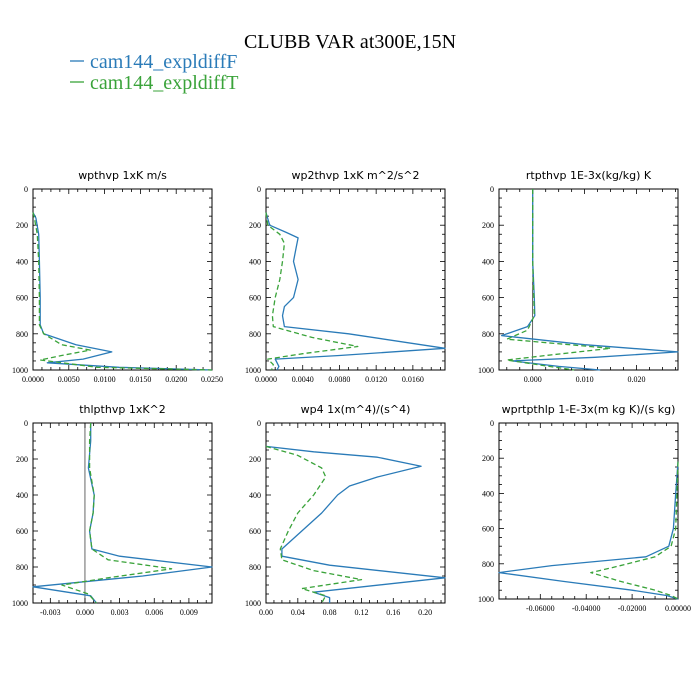 Image resolution: width=700 pixels, height=700 pixels. Describe the element at coordinates (69, 379) in the screenshot. I see `x-tick-label: 0.0050` at that location.